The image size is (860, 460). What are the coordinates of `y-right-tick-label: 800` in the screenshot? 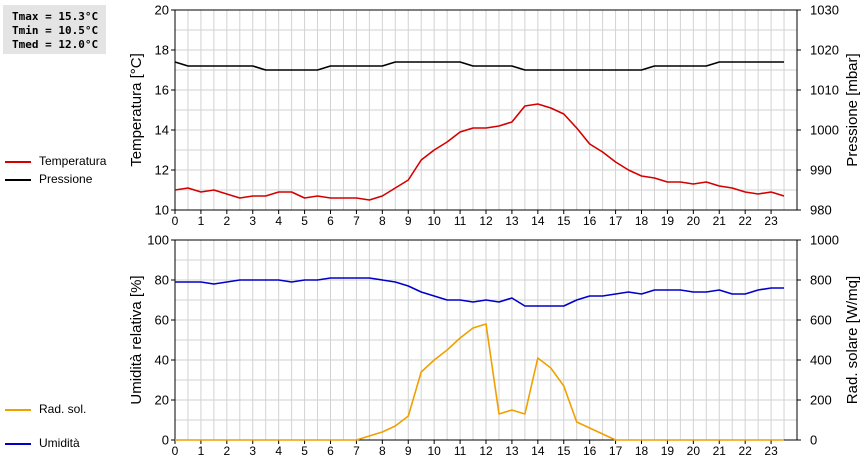 It's located at (821, 280).